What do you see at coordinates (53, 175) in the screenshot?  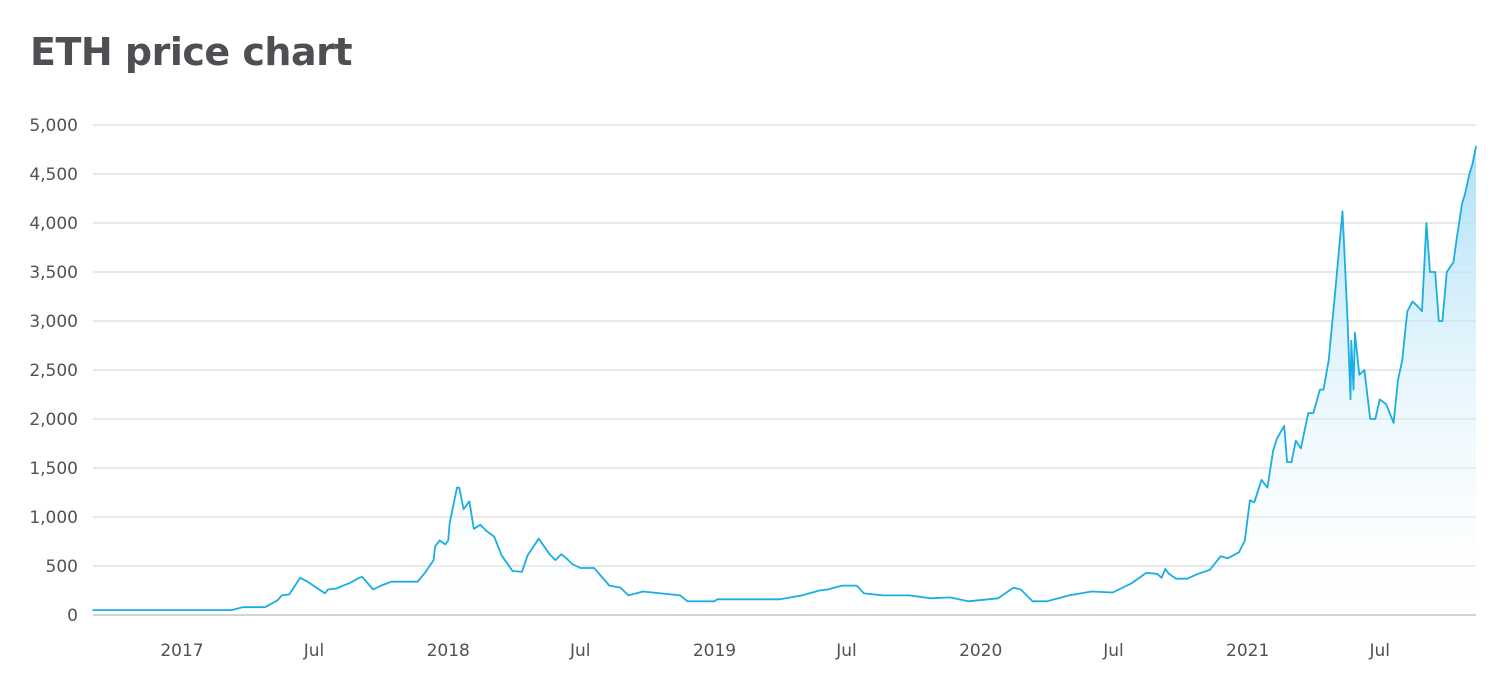 I see `y-tick-label: 4,500` at bounding box center [53, 175].